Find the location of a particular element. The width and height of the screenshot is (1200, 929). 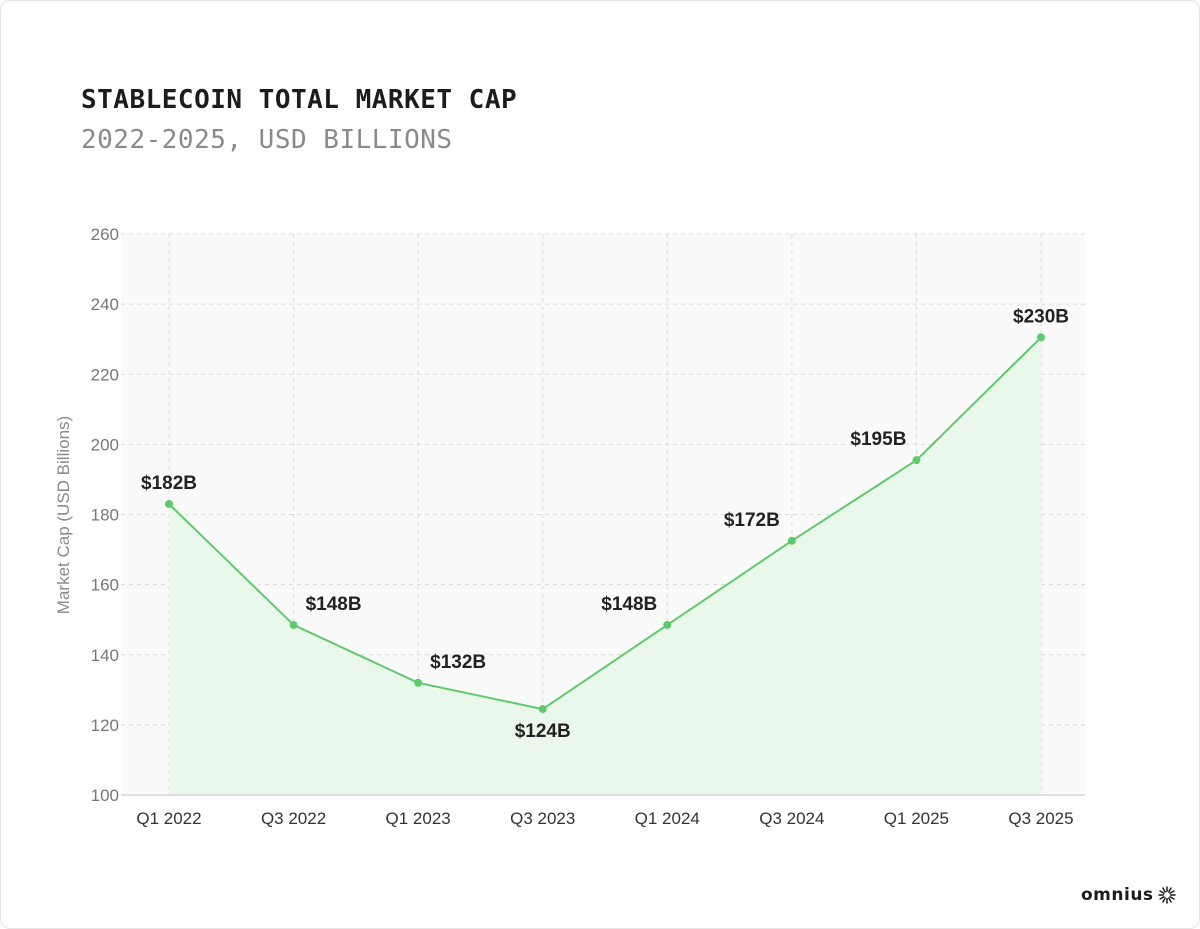

x-tick-label: Q1 2024 is located at coordinates (667, 818).